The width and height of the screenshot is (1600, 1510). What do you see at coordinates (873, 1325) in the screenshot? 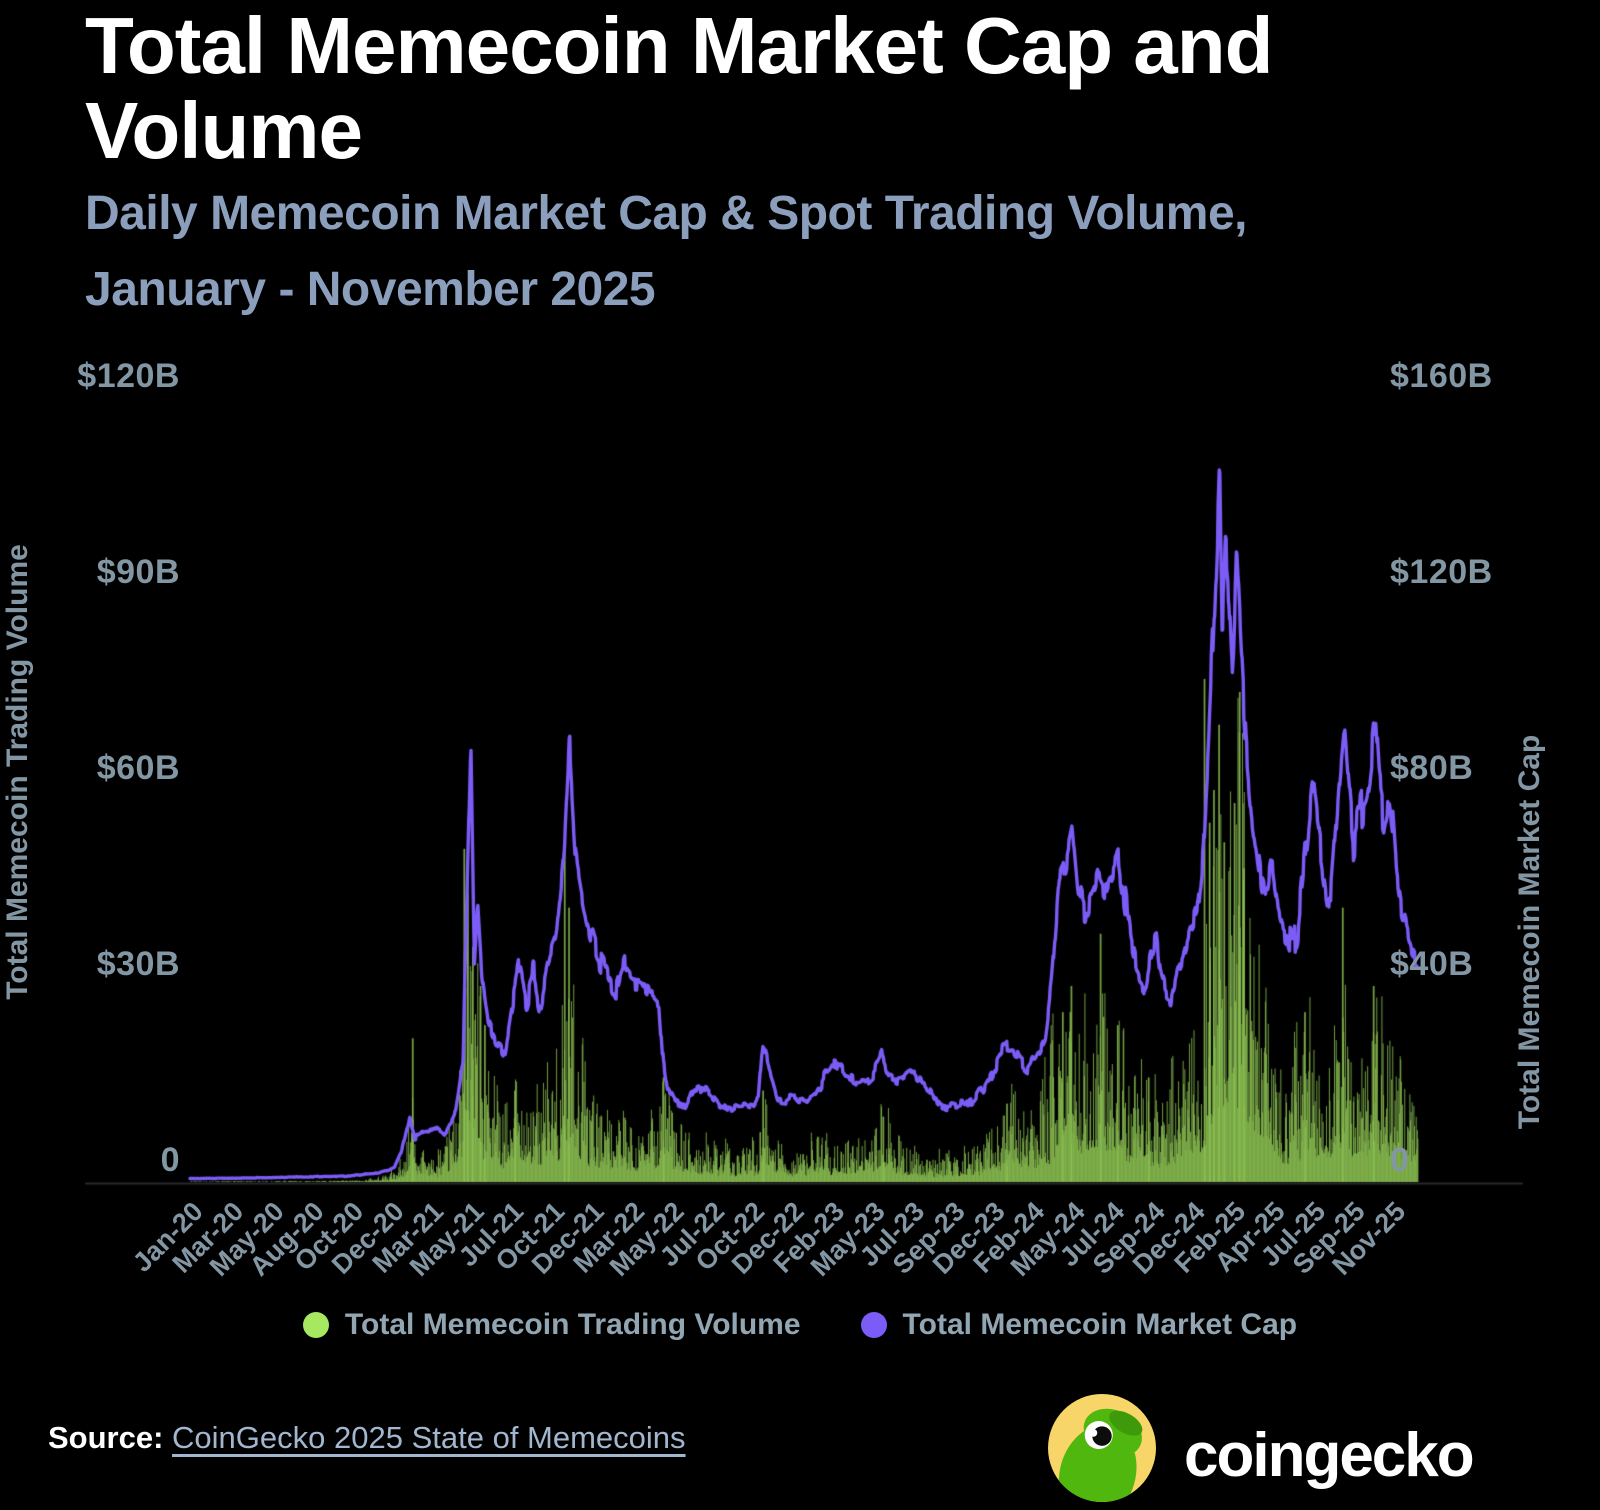
I see `marketcap-legend-dot-icon` at bounding box center [873, 1325].